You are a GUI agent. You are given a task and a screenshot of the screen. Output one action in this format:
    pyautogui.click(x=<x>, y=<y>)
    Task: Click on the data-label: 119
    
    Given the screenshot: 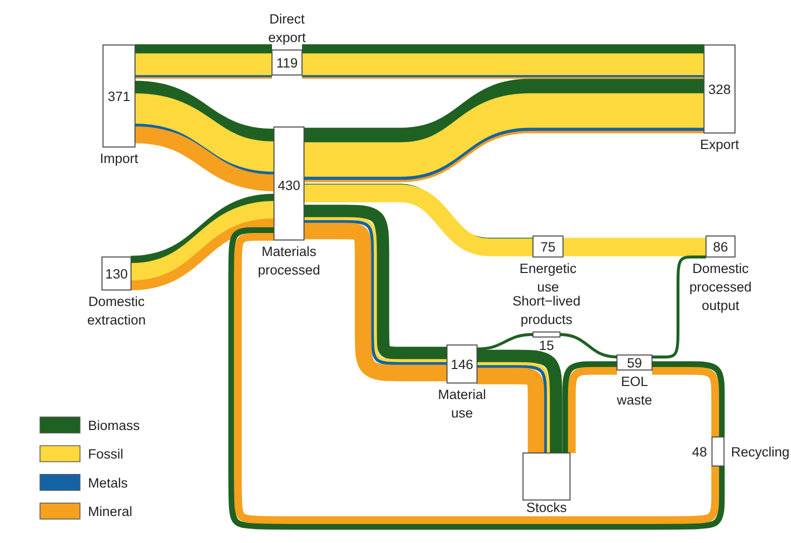 What is the action you would take?
    pyautogui.click(x=287, y=63)
    